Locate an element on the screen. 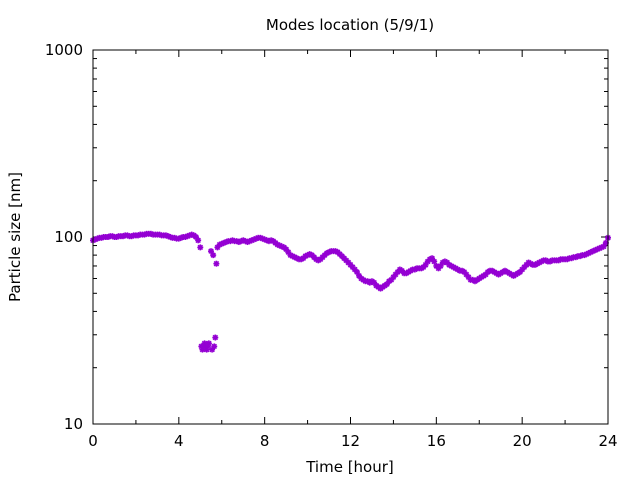 This screenshot has height=480, width=640. y-tick-label: 10 is located at coordinates (73, 424).